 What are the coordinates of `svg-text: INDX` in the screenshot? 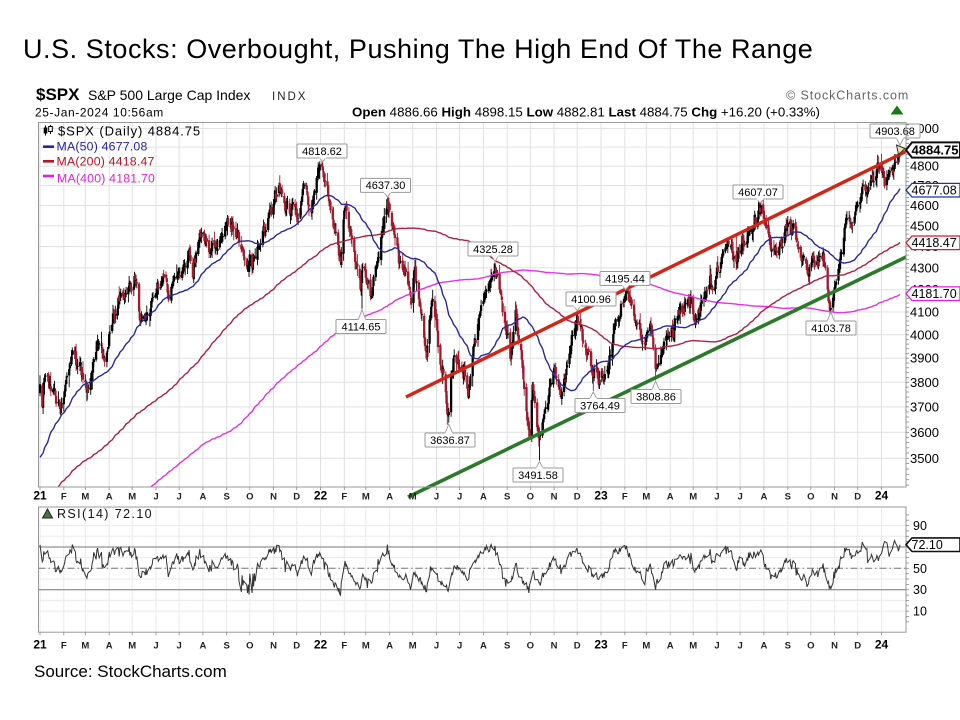 It's located at (289, 97).